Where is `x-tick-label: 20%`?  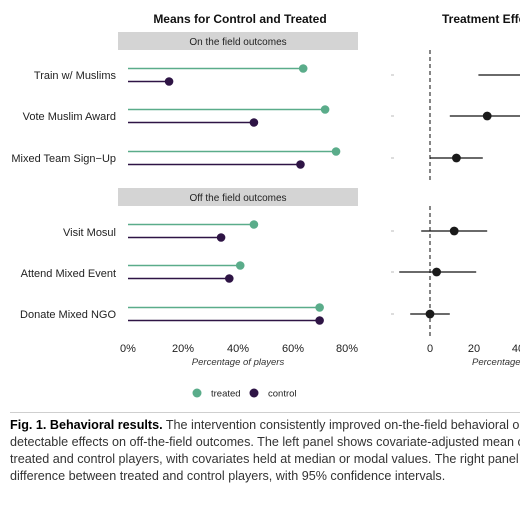
x-tick-label: 20% is located at coordinates (183, 349).